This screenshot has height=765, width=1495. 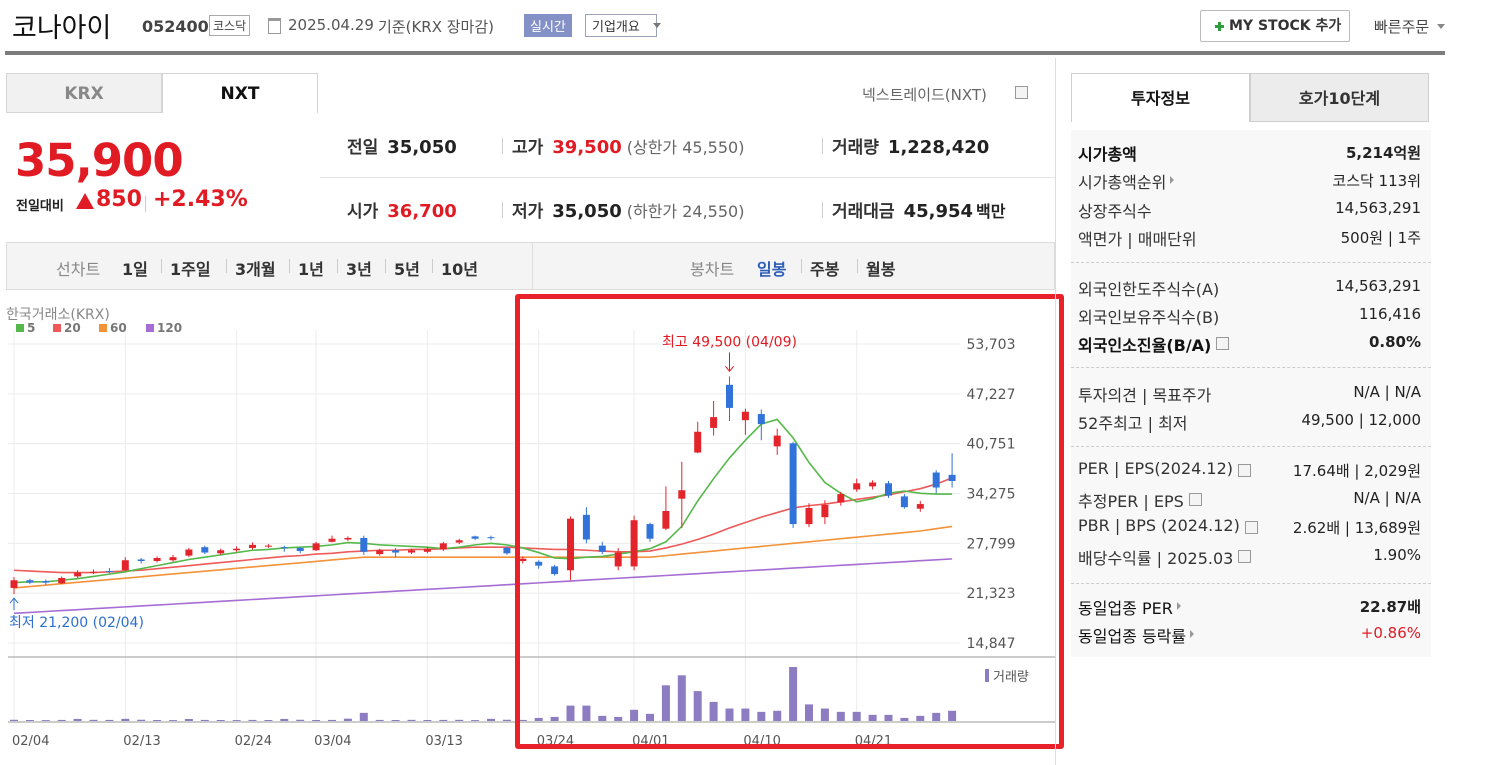 I want to click on invest-tab: 호가10단계, so click(x=1339, y=97).